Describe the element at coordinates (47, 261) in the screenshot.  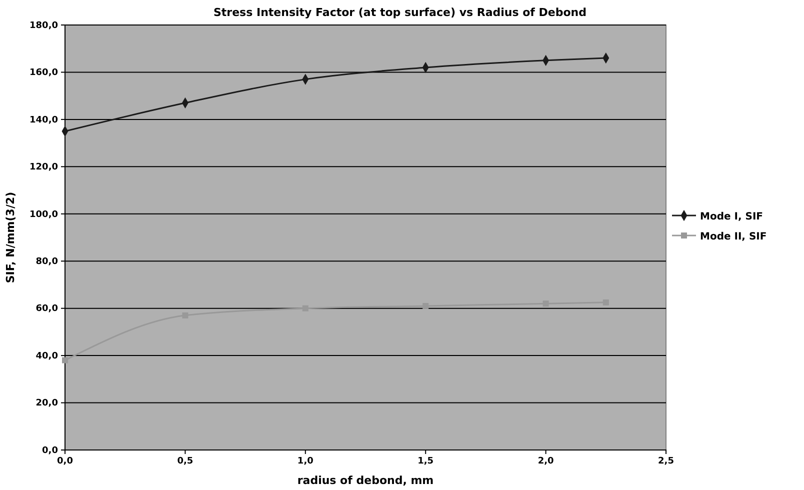
I see `y-tick-label: 80,0` at that location.